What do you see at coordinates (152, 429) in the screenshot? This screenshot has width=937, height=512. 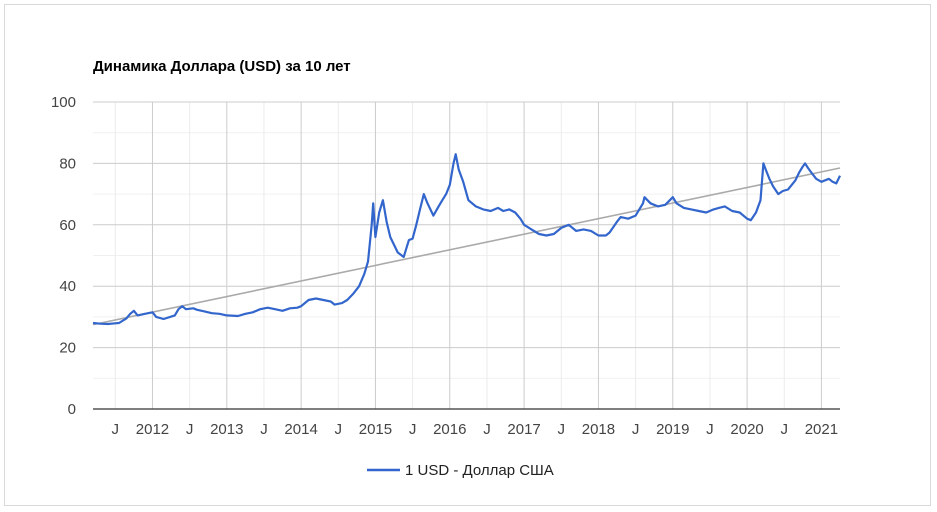 I see `x-tick-label: 2012` at bounding box center [152, 429].